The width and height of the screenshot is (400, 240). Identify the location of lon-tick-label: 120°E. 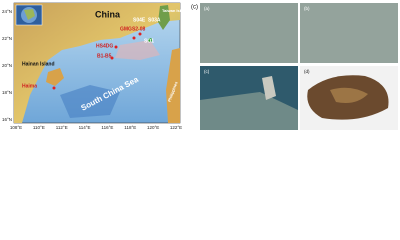
(153, 127).